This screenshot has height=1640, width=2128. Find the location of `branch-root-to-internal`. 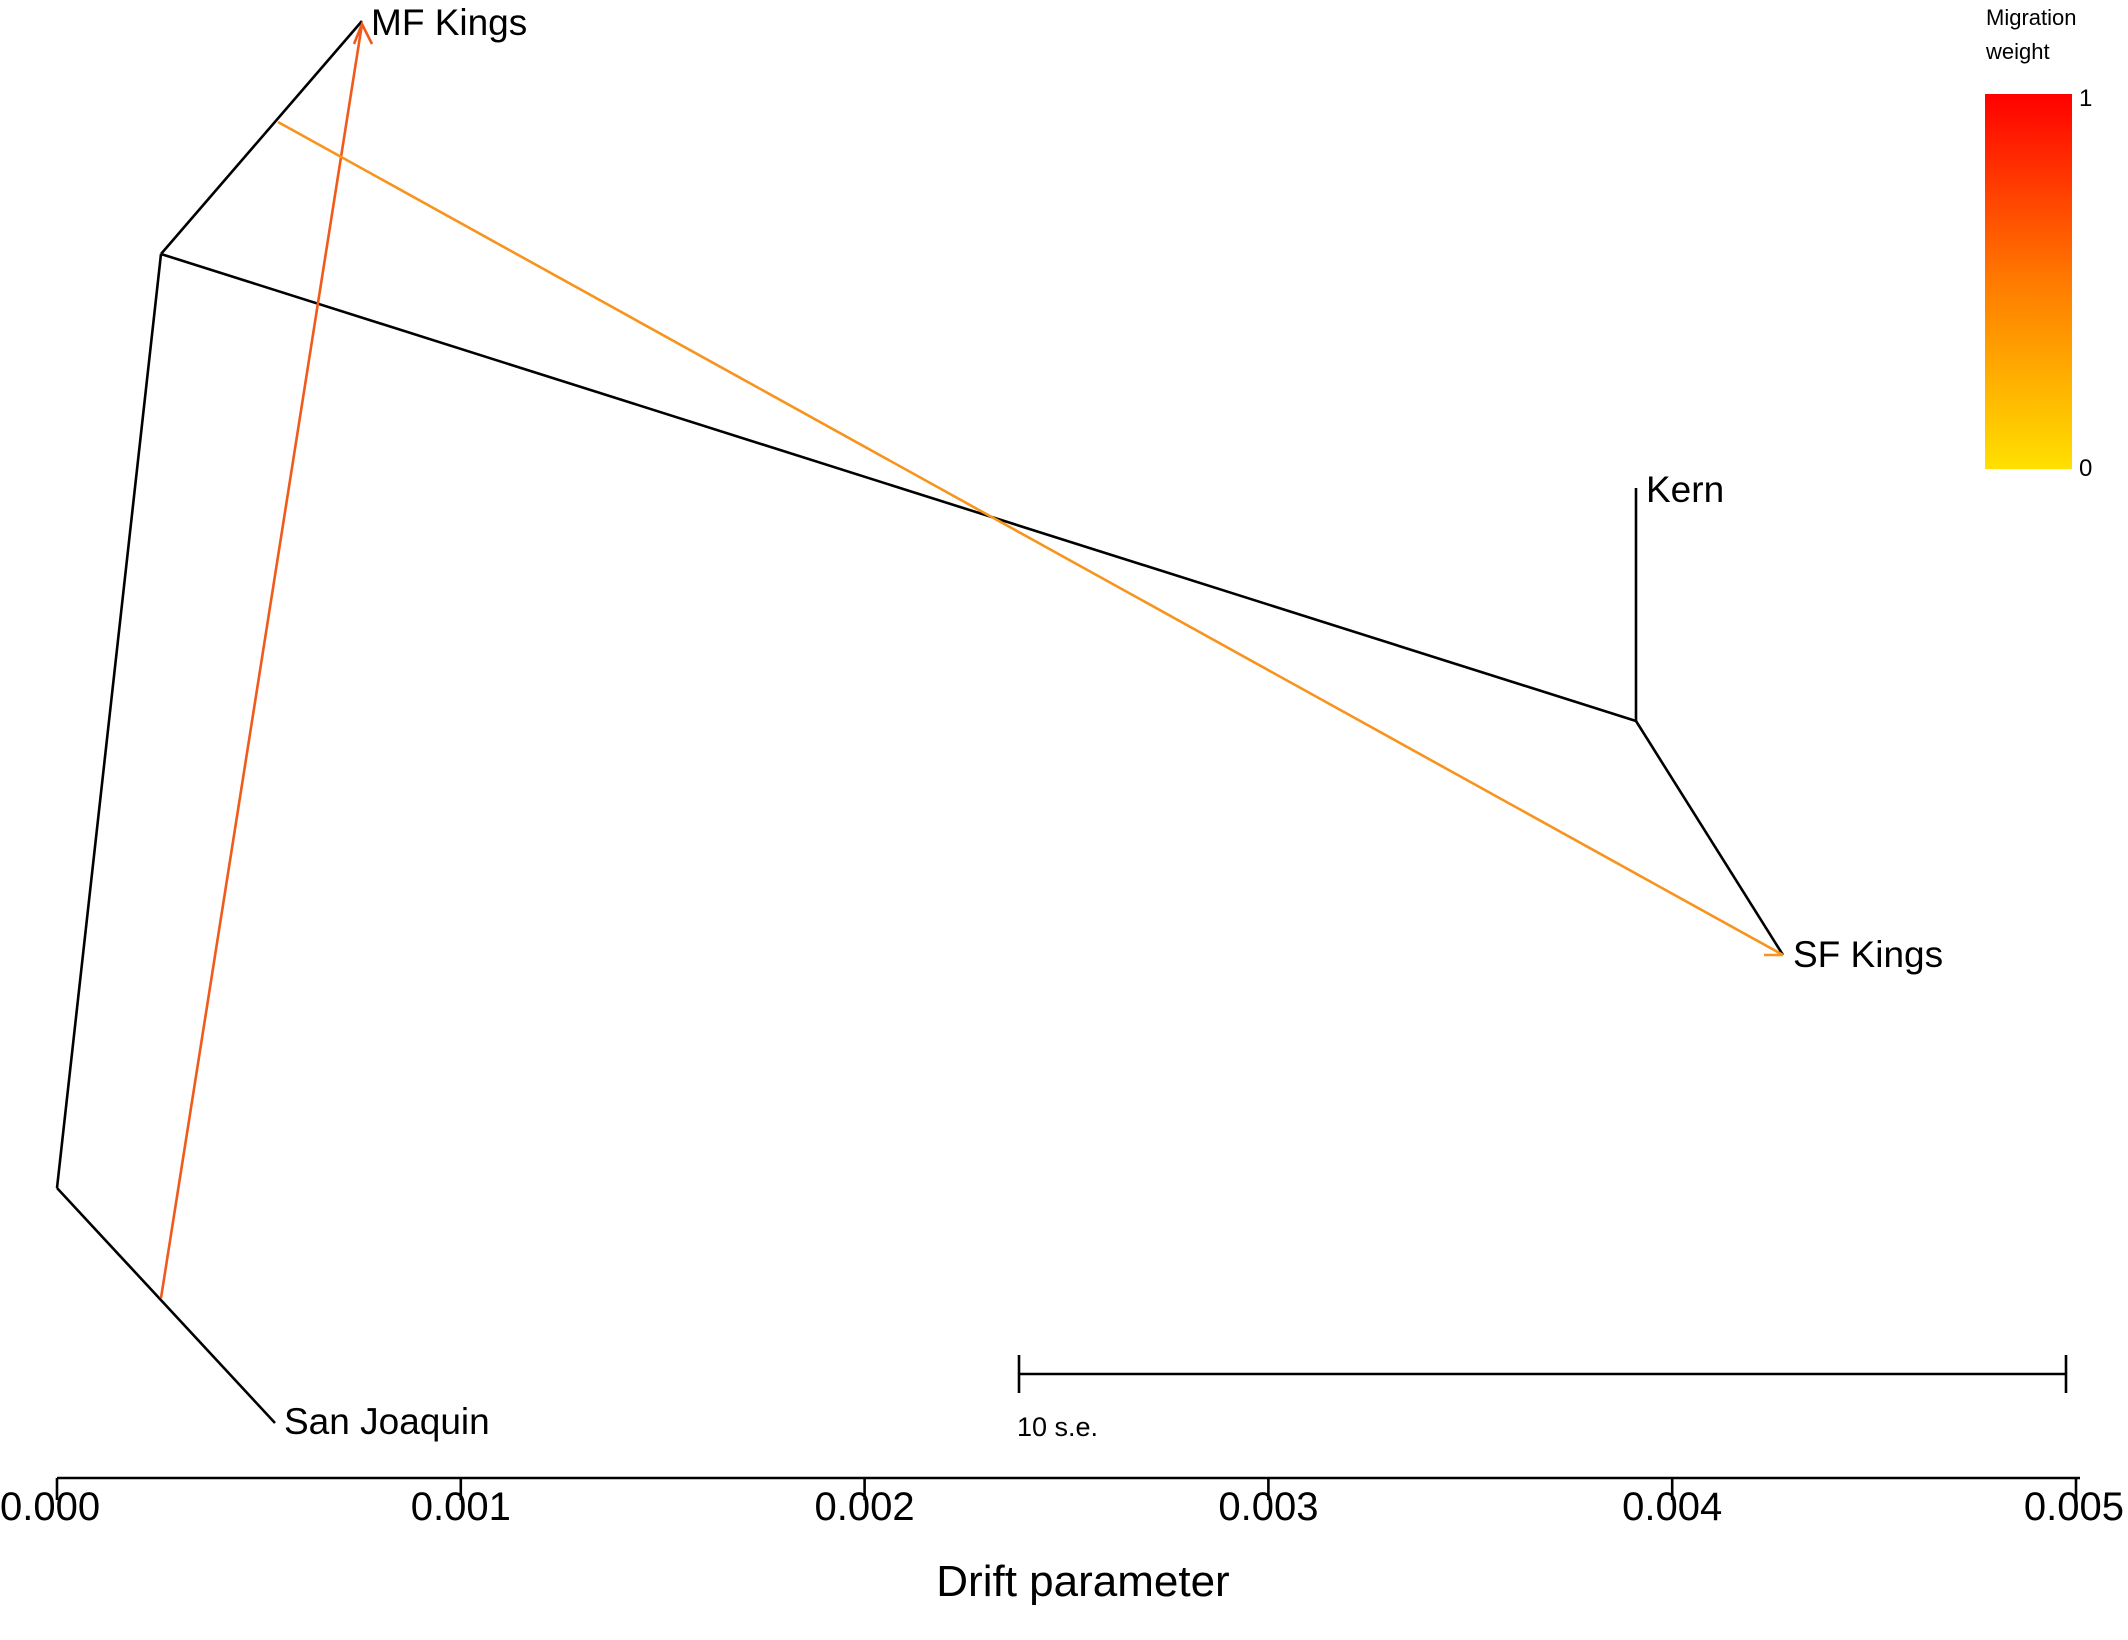

branch-root-to-internal is located at coordinates (109, 721).